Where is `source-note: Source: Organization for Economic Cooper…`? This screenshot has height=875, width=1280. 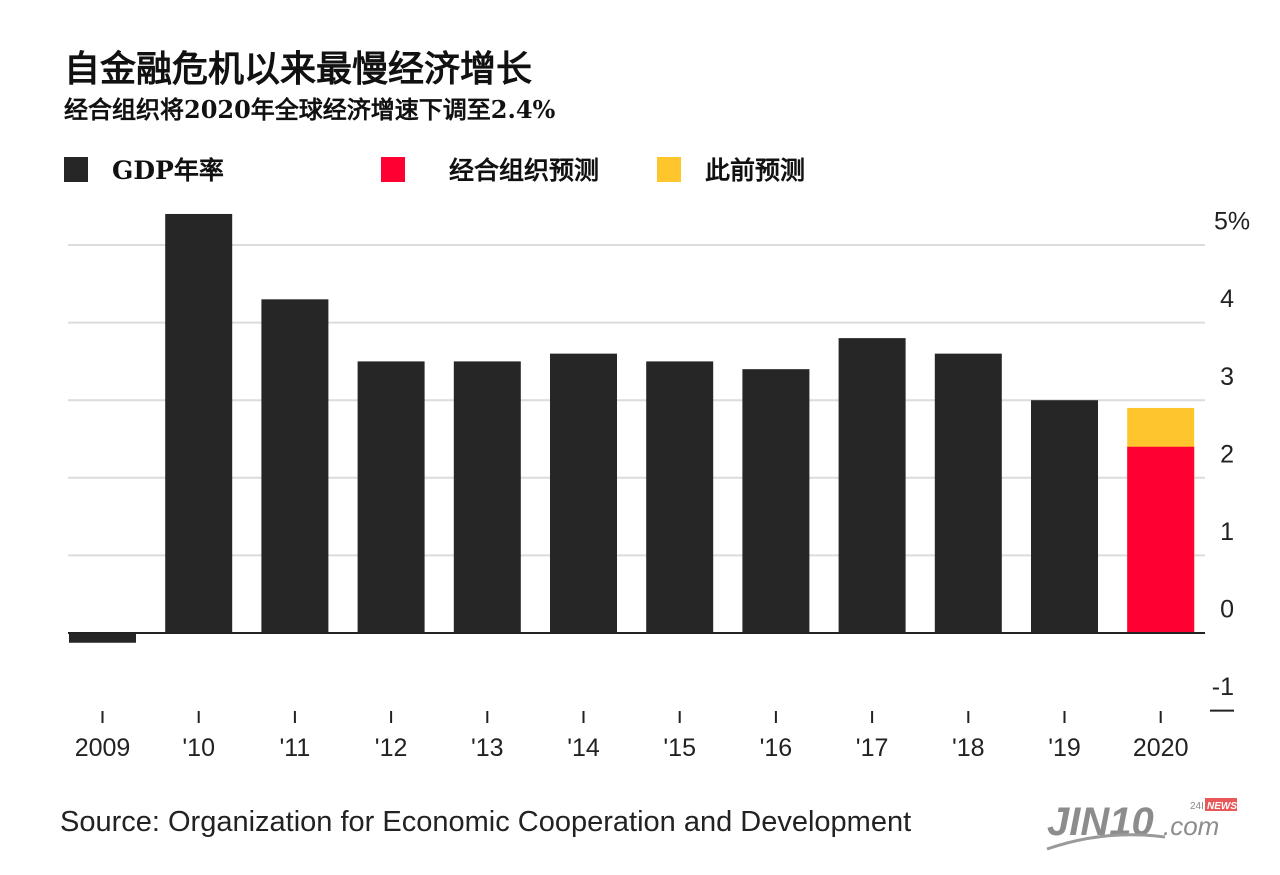
source-note: Source: Organization for Economic Cooper… is located at coordinates (486, 822).